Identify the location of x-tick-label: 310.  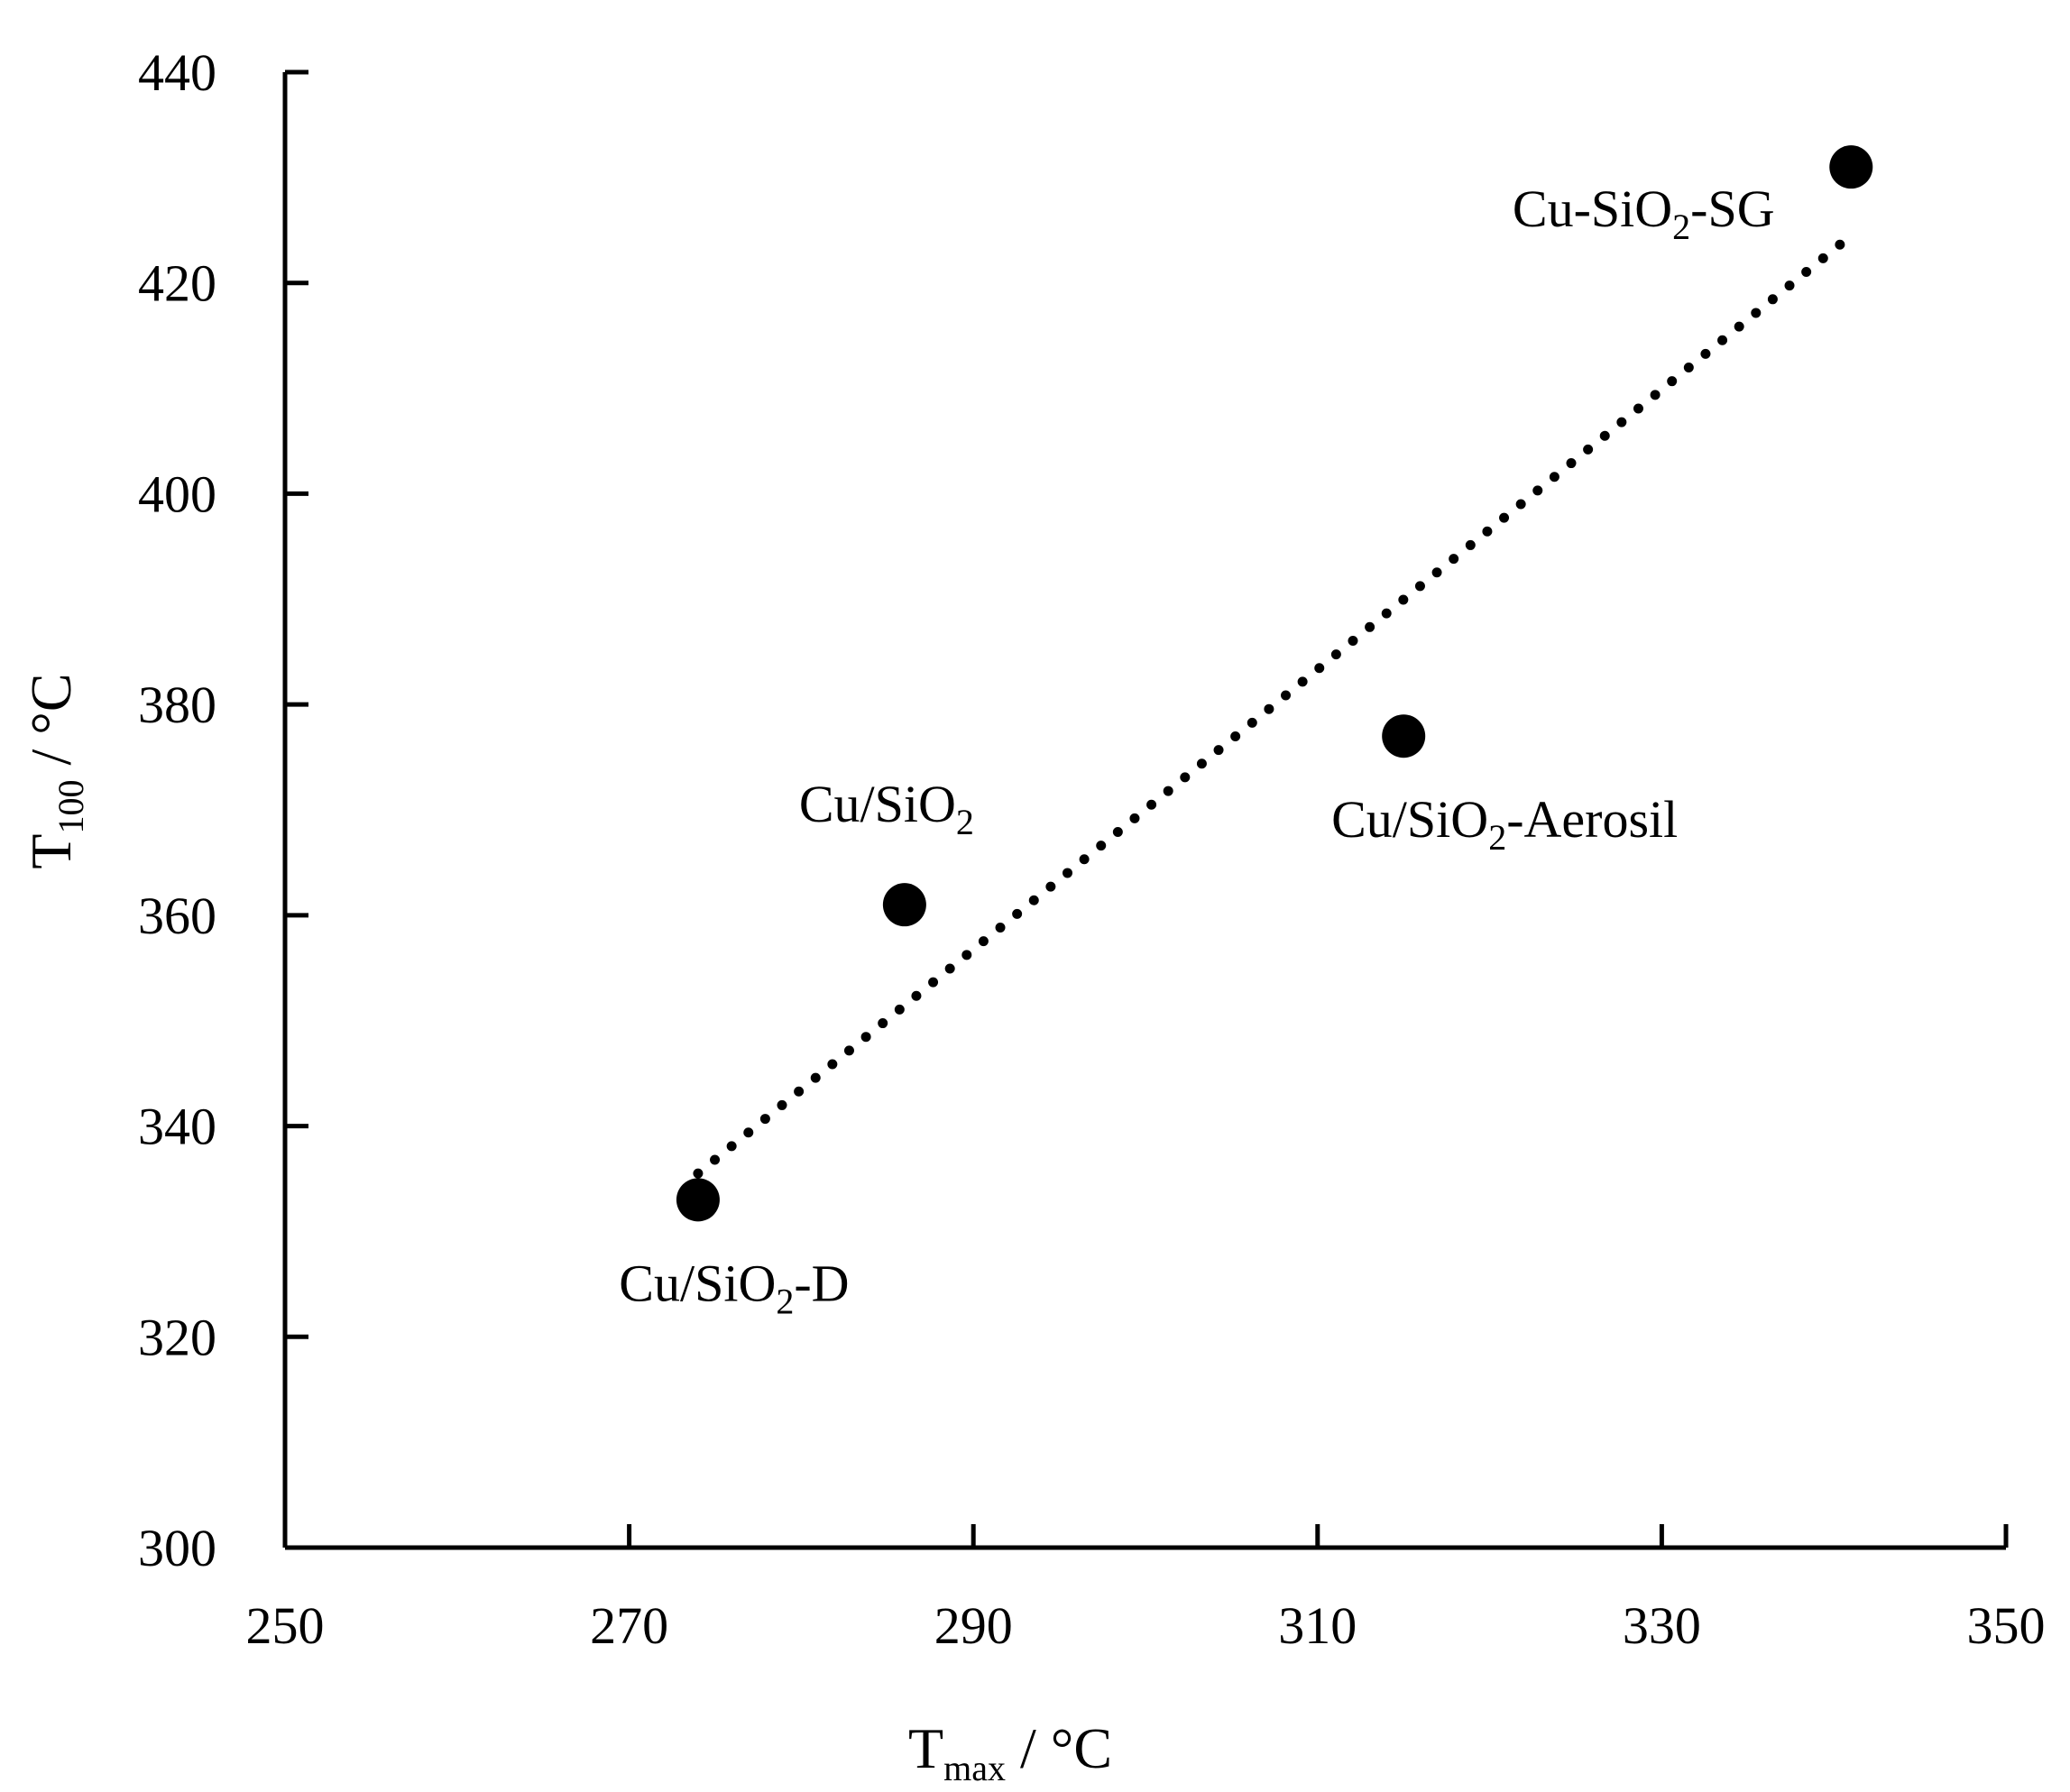
(1317, 1625).